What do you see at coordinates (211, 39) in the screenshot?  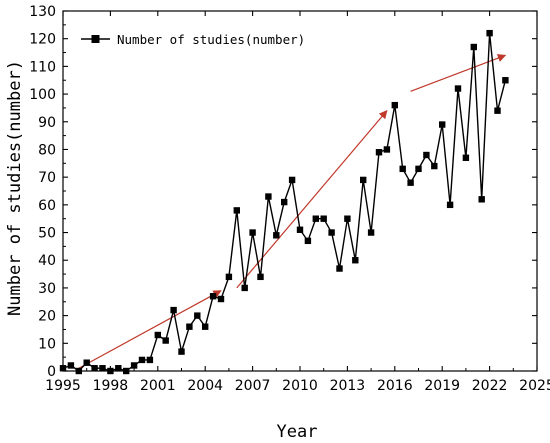 I see `legend-label: Number of studies(number)` at bounding box center [211, 39].